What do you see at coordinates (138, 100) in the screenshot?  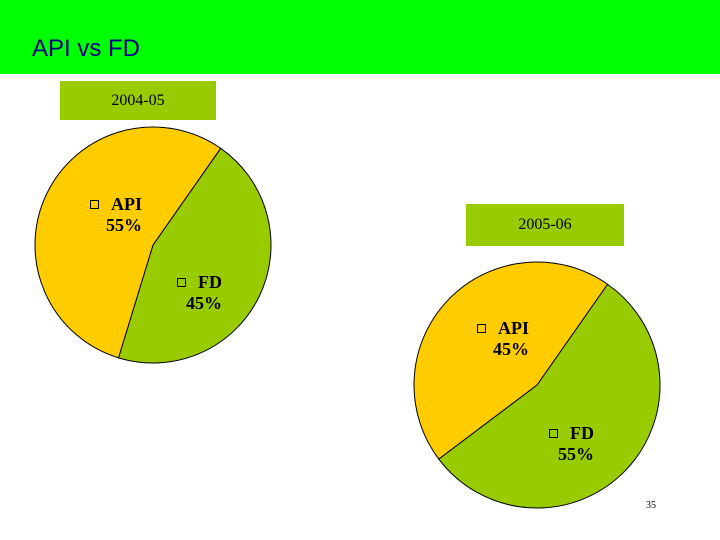 I see `pie-2004-title: 2004-05` at bounding box center [138, 100].